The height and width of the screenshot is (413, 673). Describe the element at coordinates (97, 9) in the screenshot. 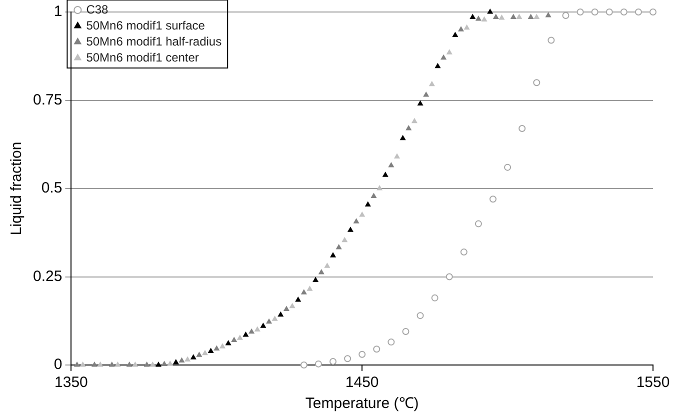

I see `legend-label: C38` at that location.